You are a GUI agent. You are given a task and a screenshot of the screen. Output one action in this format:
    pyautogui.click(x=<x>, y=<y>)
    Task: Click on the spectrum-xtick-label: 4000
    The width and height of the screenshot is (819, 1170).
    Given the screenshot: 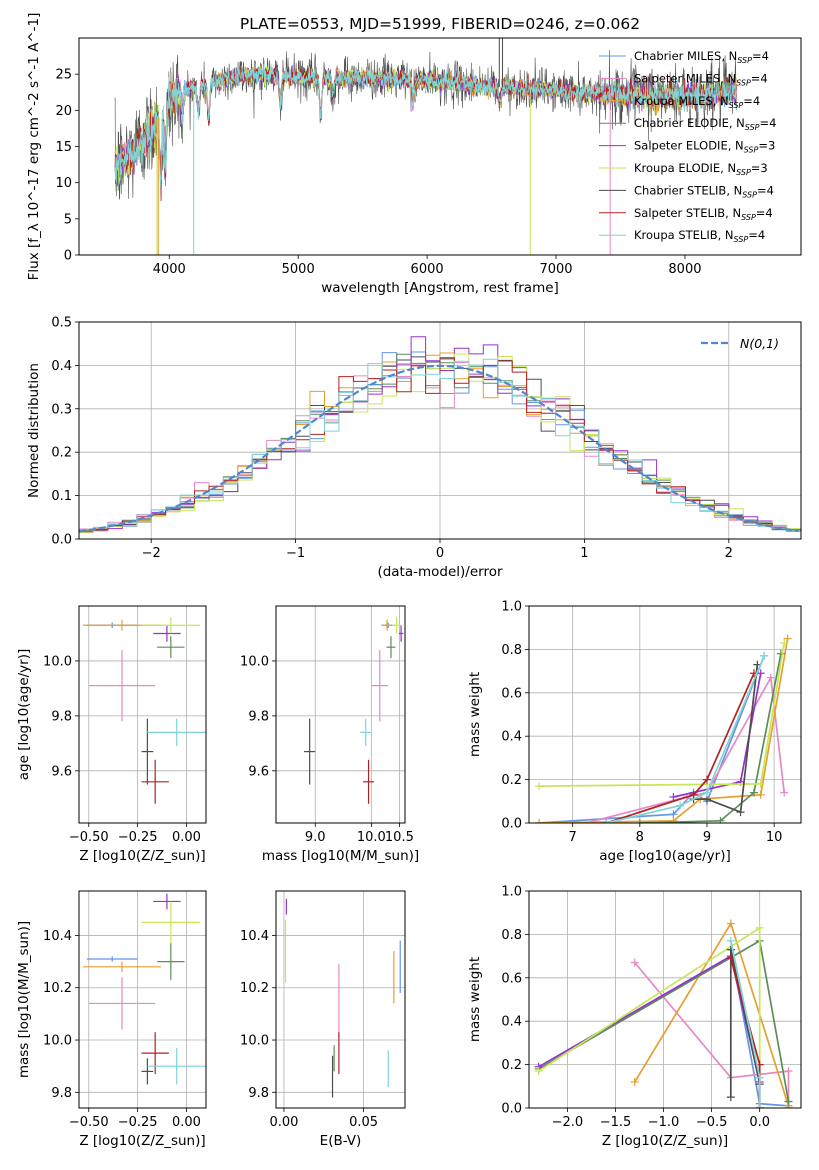 What is the action you would take?
    pyautogui.click(x=169, y=269)
    